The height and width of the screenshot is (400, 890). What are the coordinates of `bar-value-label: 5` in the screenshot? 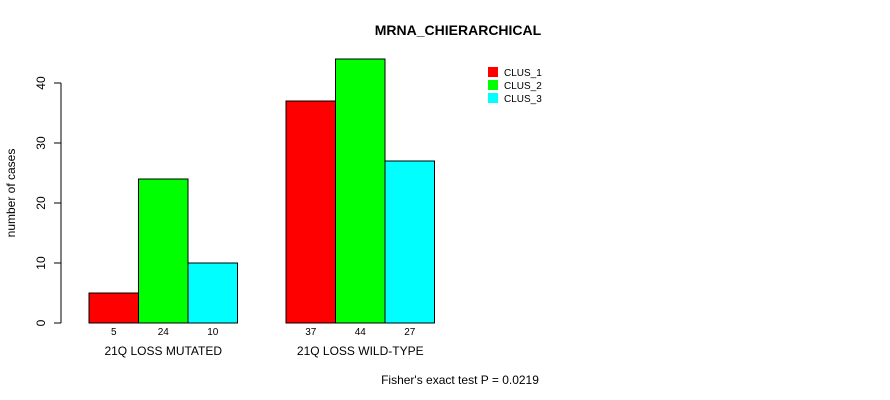 It's located at (114, 332).